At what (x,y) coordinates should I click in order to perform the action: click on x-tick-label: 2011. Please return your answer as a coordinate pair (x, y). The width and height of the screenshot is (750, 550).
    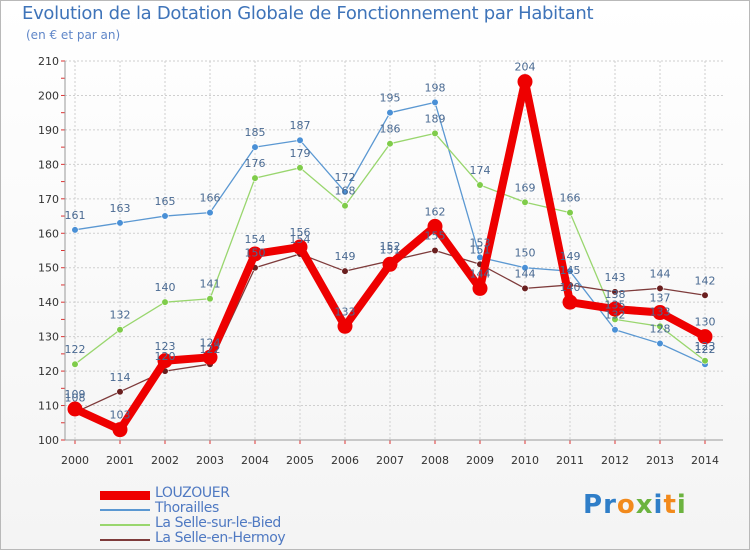
    Looking at the image, I should click on (570, 460).